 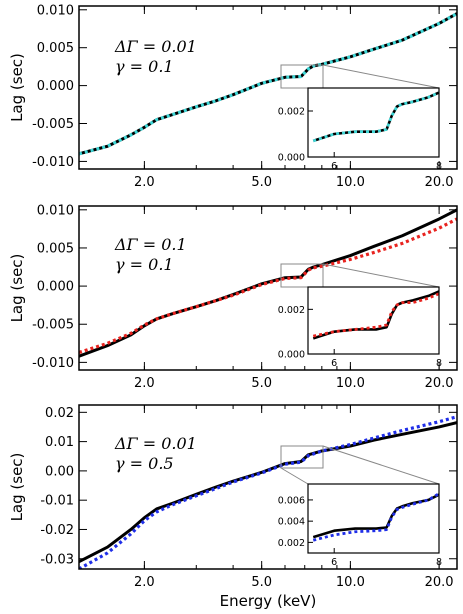 I want to click on inset-y-tick-label: 0.004, so click(x=291, y=522).